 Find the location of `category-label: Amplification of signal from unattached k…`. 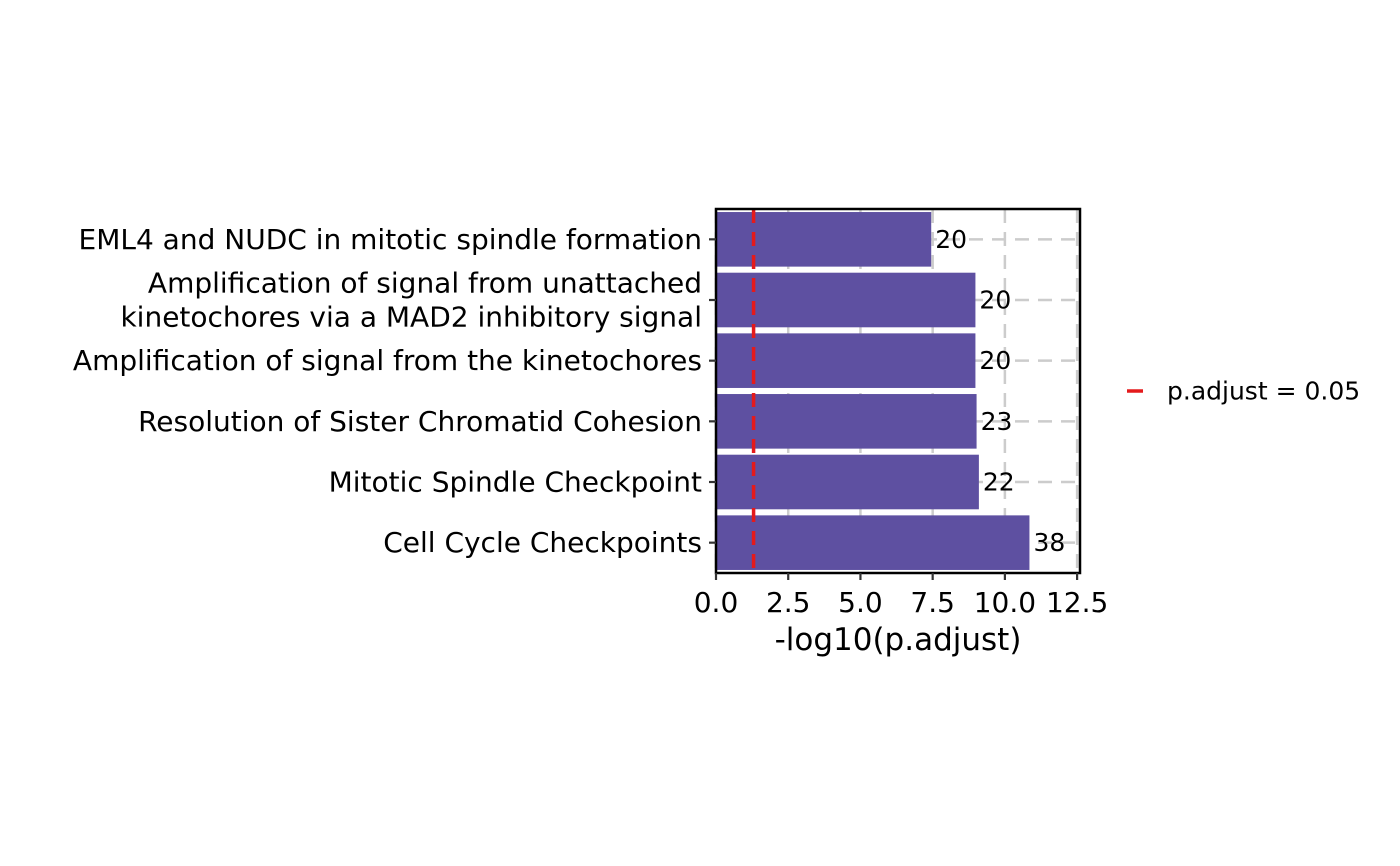

category-label: Amplification of signal from unattached k… is located at coordinates (411, 300).